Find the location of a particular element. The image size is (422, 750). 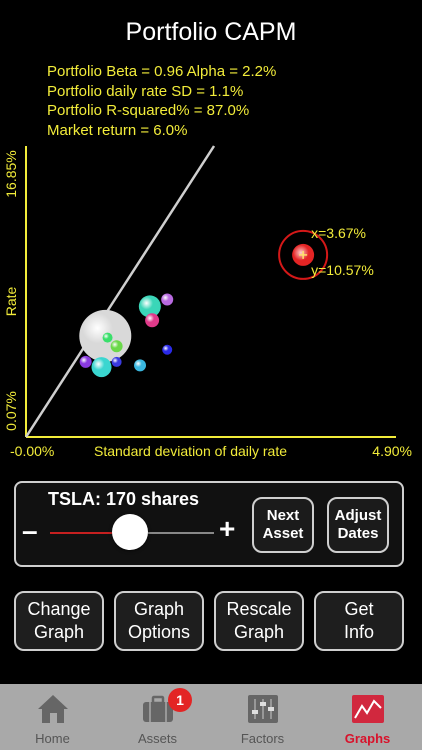

stat-market-return: Market return = 6.0% is located at coordinates (117, 130).